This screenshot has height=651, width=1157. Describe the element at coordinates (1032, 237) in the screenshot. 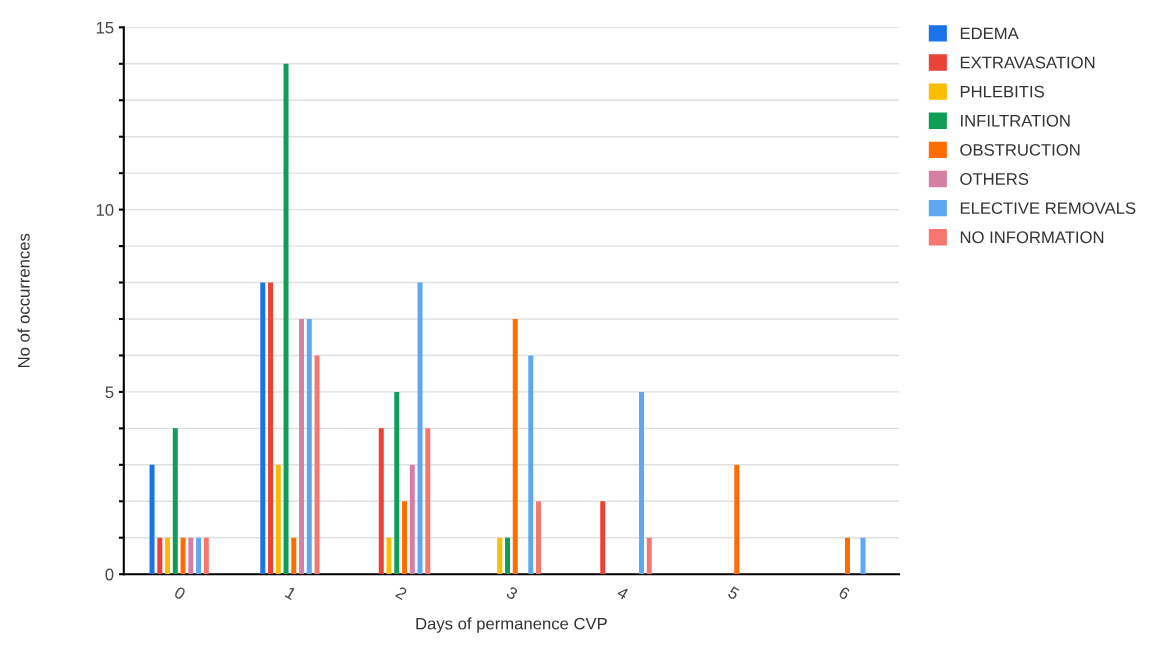

I see `legend-label: NO INFORMATION` at that location.